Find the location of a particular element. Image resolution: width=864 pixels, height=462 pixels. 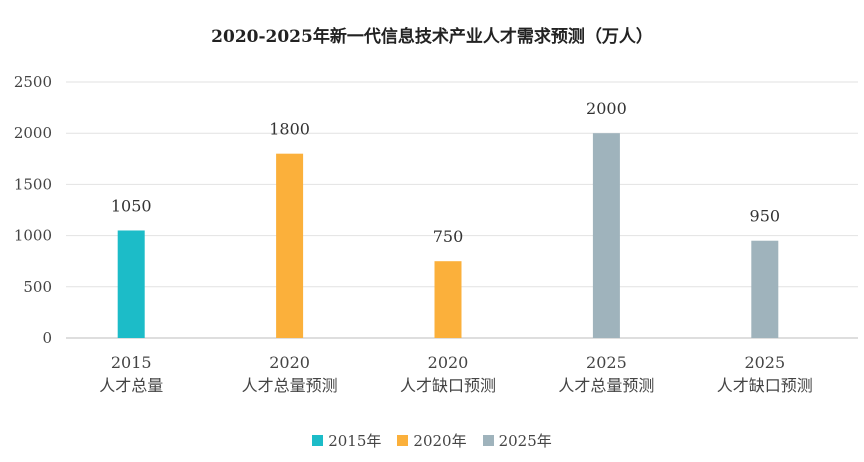

x-tick-label-desc-3: 人才总量预测 is located at coordinates (606, 385).